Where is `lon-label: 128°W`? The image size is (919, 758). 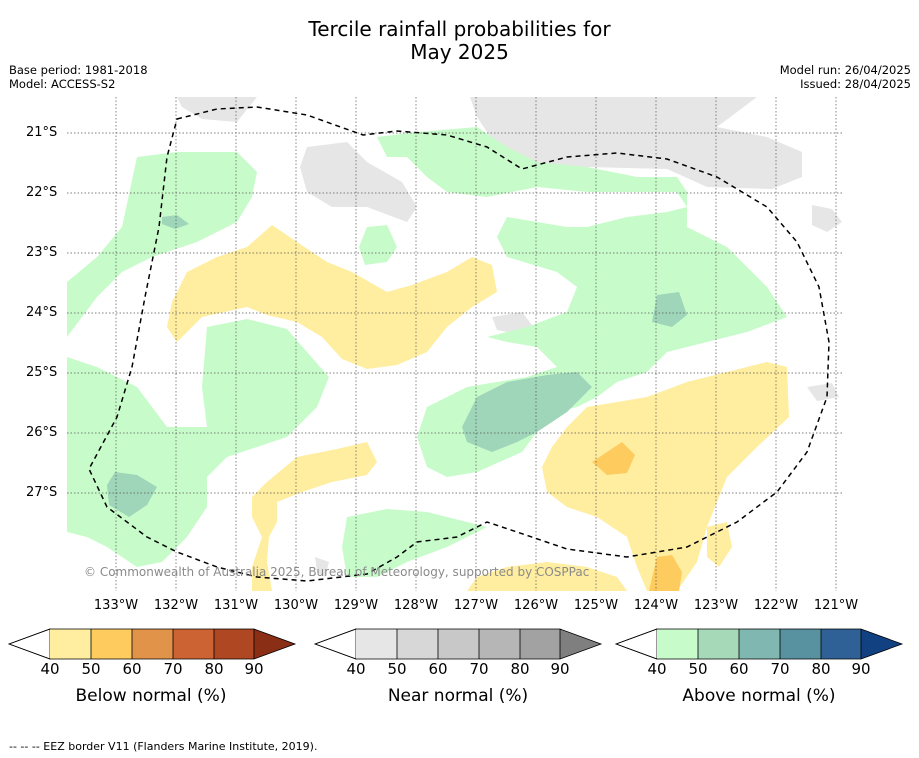
lon-label: 128°W is located at coordinates (416, 605).